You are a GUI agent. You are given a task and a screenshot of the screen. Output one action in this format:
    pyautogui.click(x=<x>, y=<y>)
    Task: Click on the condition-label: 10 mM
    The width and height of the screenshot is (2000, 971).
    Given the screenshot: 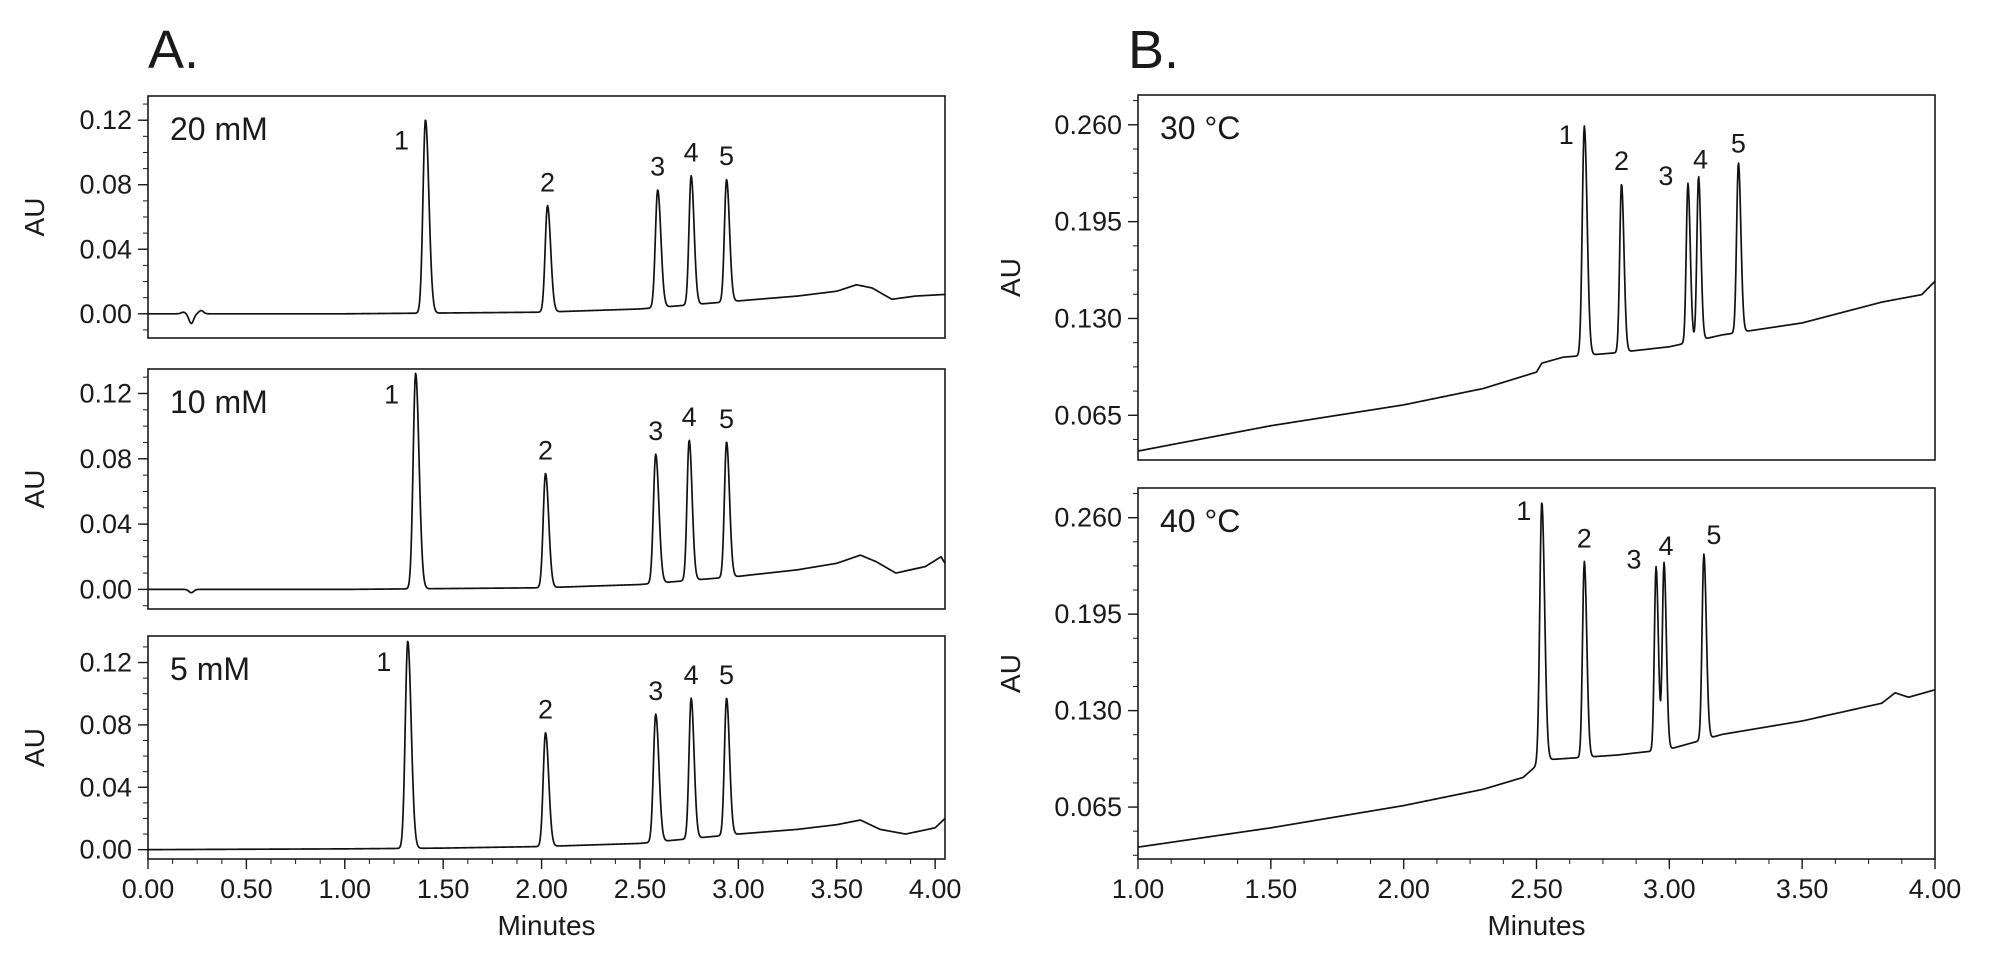 What is the action you would take?
    pyautogui.click(x=219, y=402)
    